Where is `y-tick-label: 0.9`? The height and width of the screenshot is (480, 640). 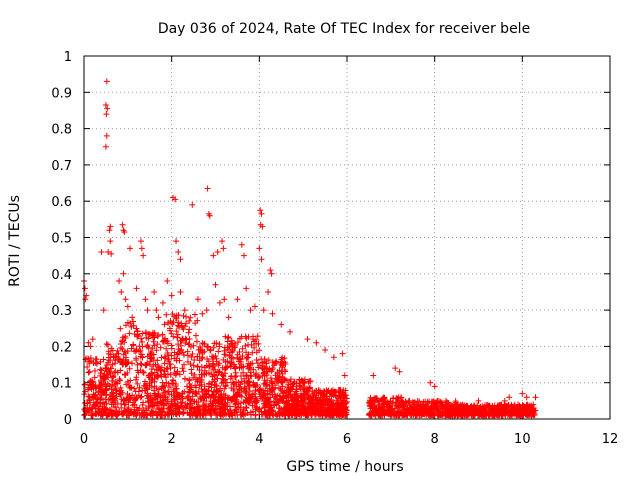 y-tick-label: 0.9 is located at coordinates (61, 93).